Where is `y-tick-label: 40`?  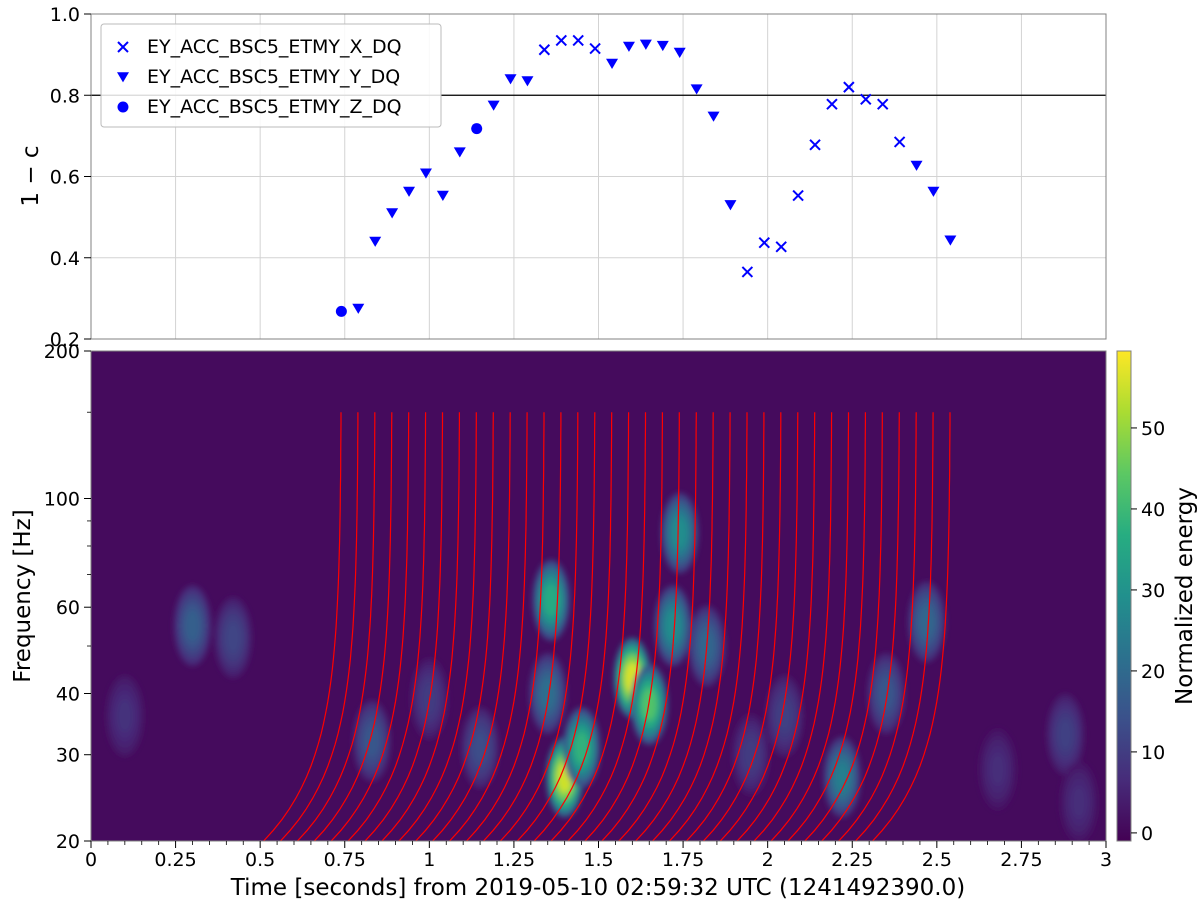
y-tick-label: 40 is located at coordinates (68, 694).